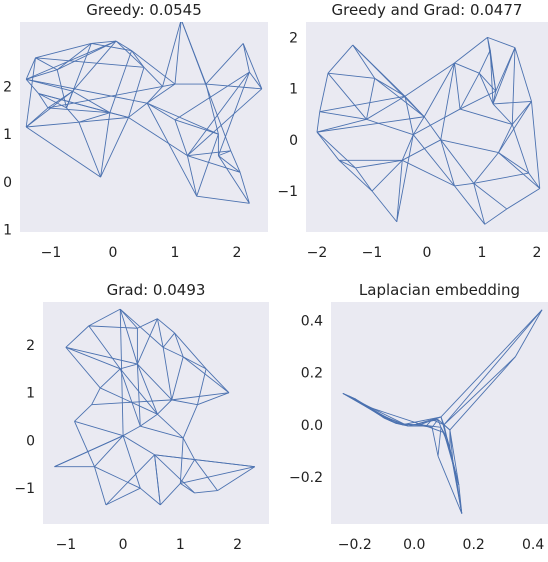 Image resolution: width=548 pixels, height=562 pixels. I want to click on x-tick-label: 2, so click(237, 253).